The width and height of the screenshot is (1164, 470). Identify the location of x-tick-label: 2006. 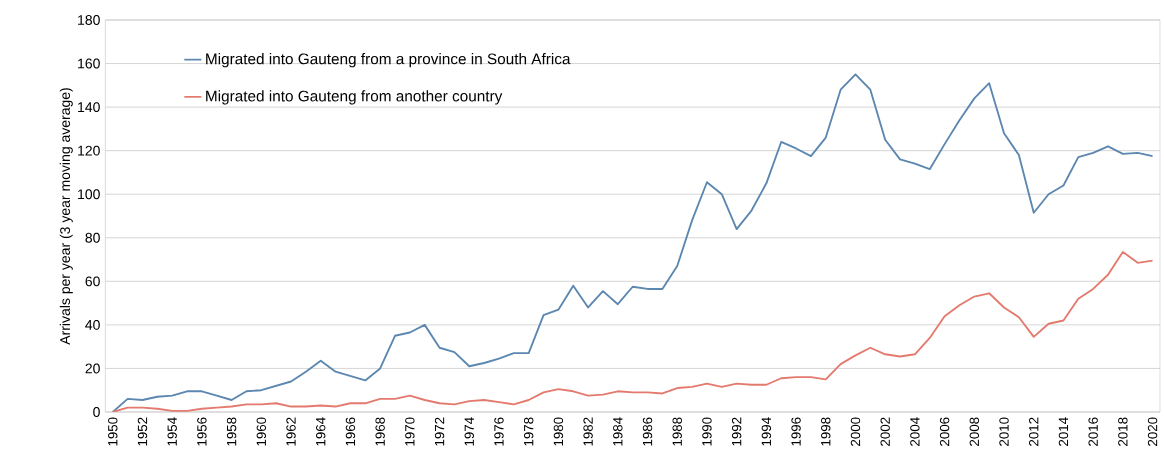
(944, 431).